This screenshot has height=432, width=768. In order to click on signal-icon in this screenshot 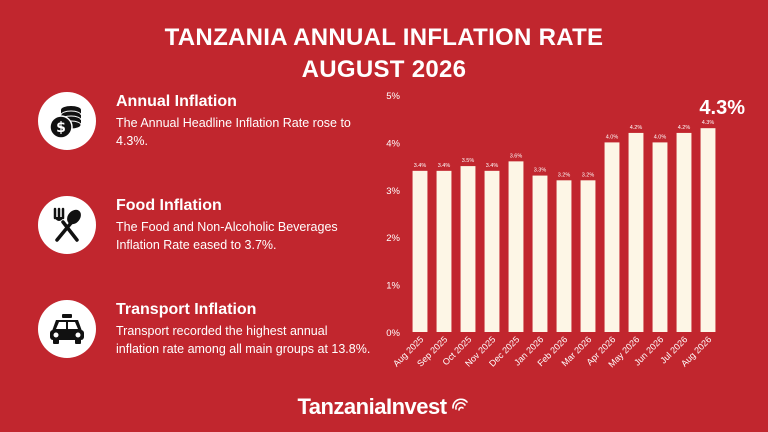, I will do `click(459, 404)`.